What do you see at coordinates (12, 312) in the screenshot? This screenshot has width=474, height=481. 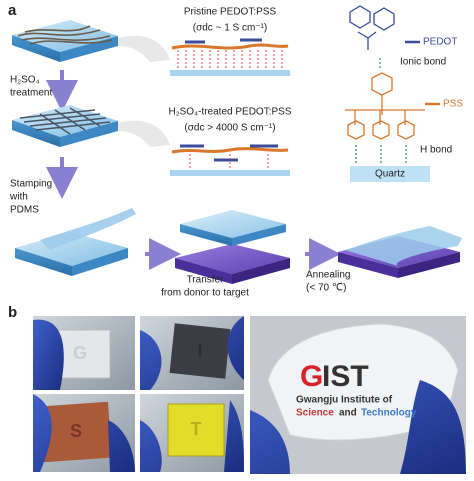 I see `panel-label: b` at bounding box center [12, 312].